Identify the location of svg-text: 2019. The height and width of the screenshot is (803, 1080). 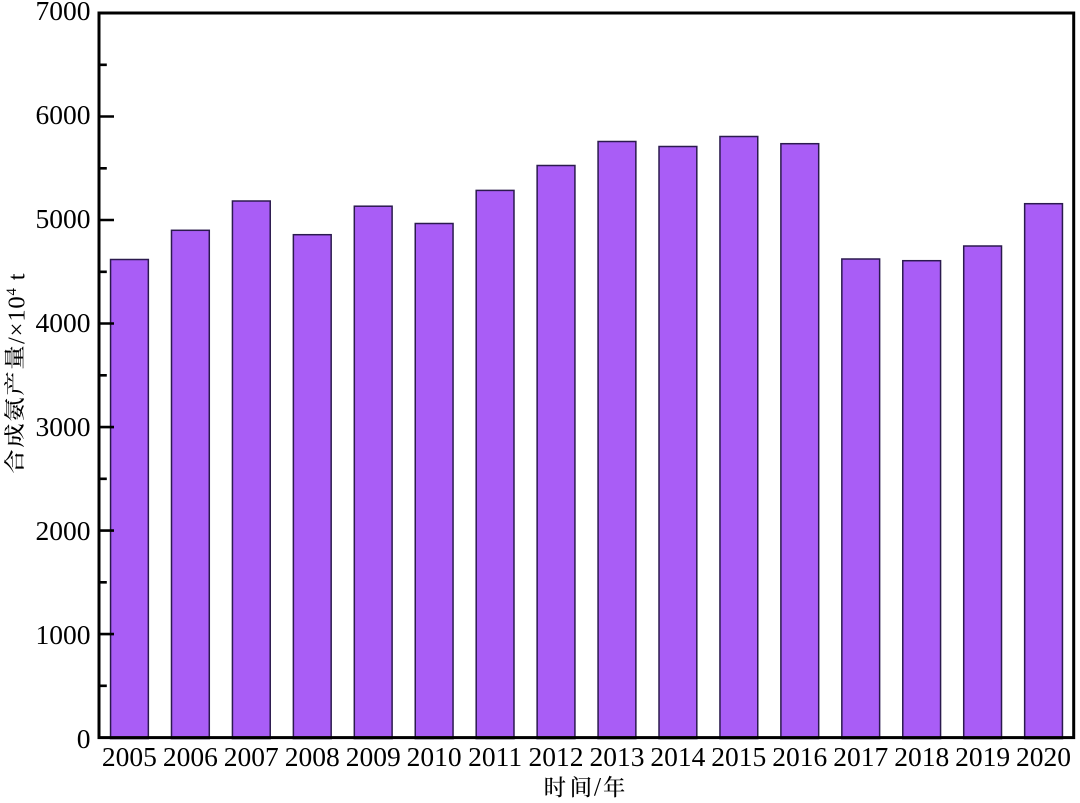
(982, 756).